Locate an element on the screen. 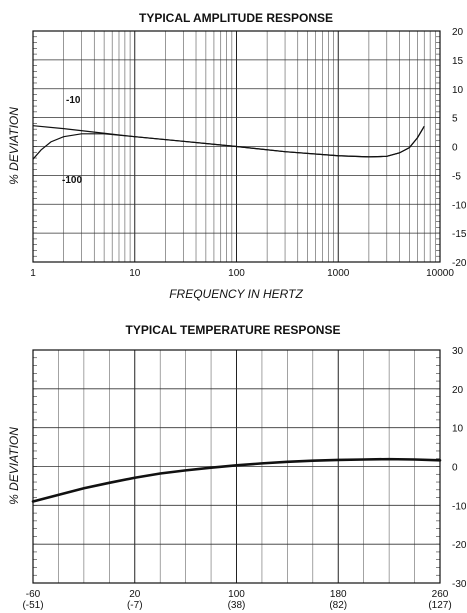  amplitude-y-tick-5: 5 is located at coordinates (455, 119).